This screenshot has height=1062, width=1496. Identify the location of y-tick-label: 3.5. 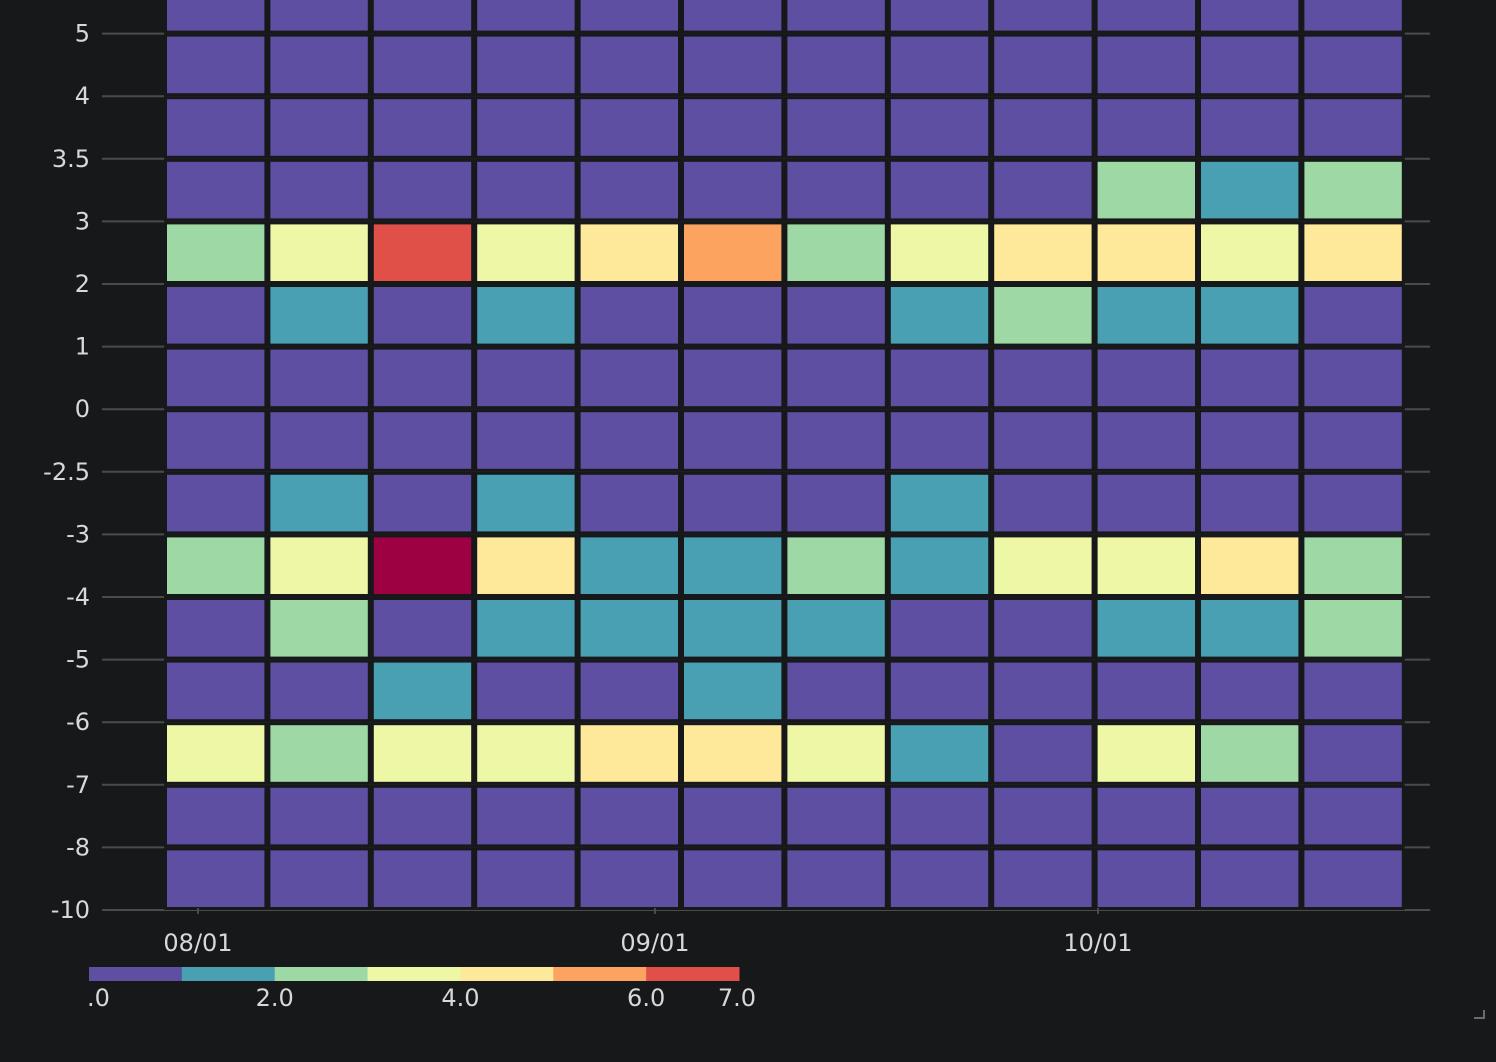
(71, 159).